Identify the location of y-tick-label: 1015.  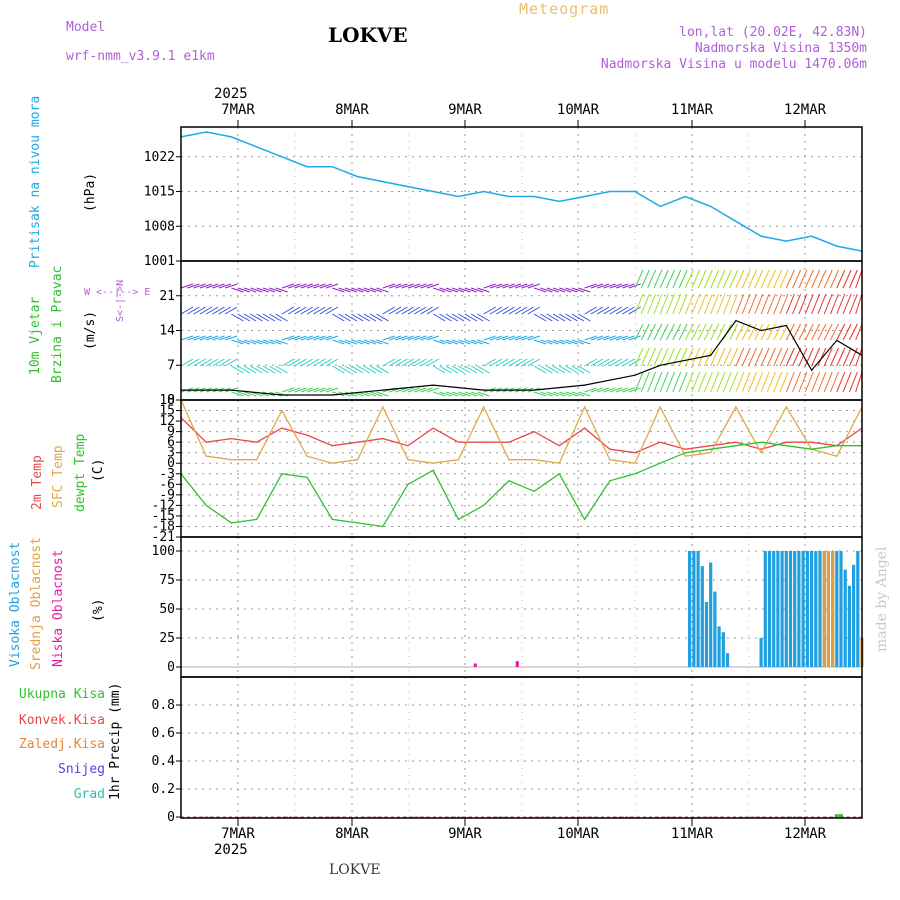
(159, 192).